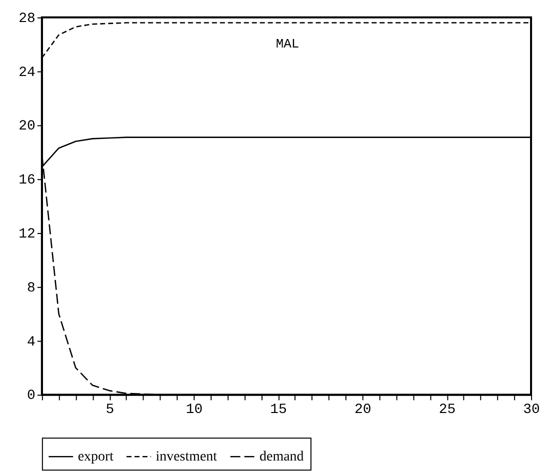  What do you see at coordinates (27, 234) in the screenshot?
I see `y-tick-label: 12` at bounding box center [27, 234].